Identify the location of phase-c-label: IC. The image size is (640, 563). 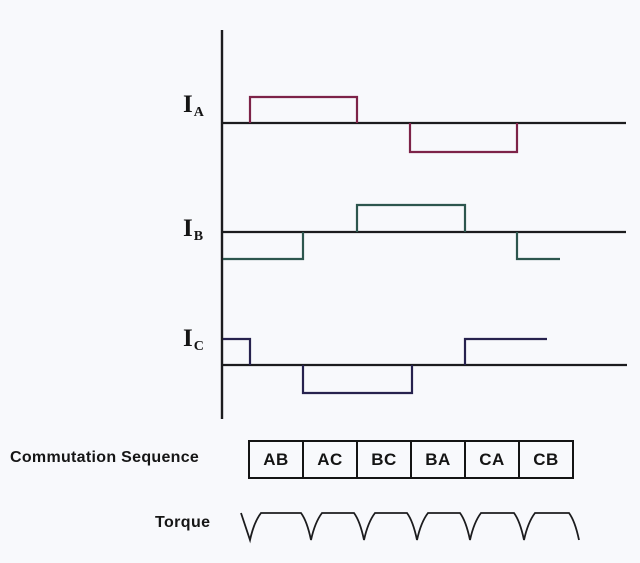
(193, 340).